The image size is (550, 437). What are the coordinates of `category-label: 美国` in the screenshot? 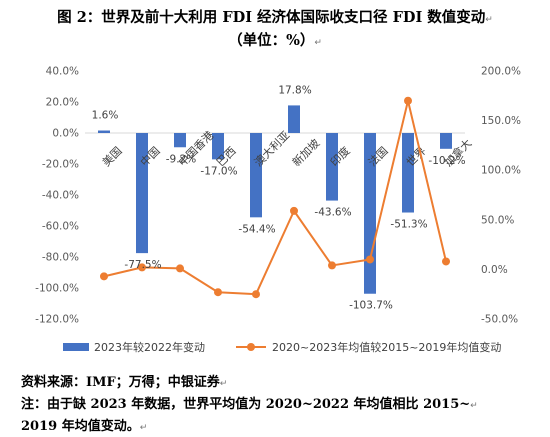 It's located at (112, 156).